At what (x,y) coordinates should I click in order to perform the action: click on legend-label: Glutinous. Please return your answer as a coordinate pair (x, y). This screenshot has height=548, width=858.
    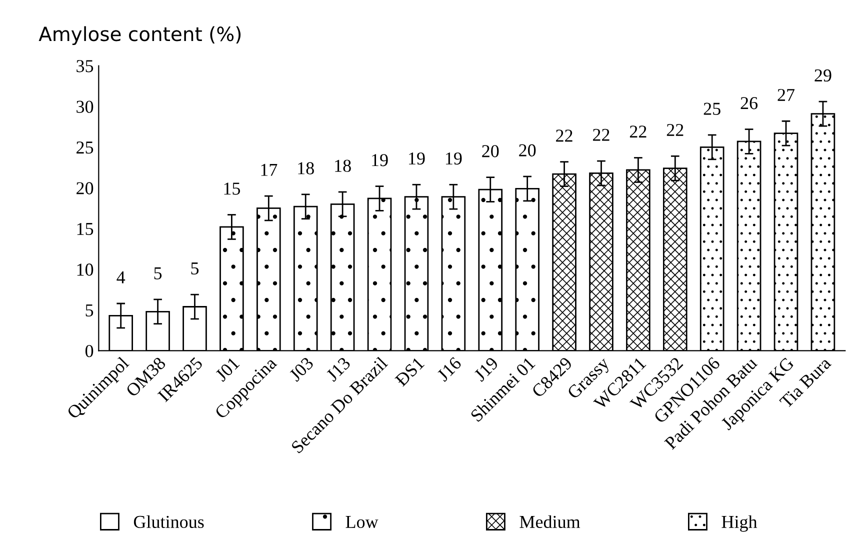
    Looking at the image, I should click on (169, 521).